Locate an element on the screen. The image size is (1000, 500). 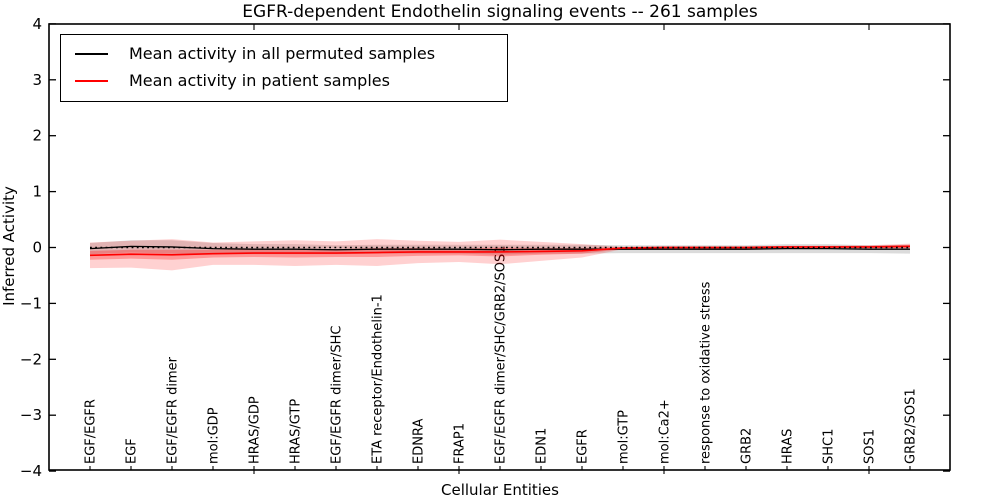
x-category-label: FRAP1 is located at coordinates (460, 443).